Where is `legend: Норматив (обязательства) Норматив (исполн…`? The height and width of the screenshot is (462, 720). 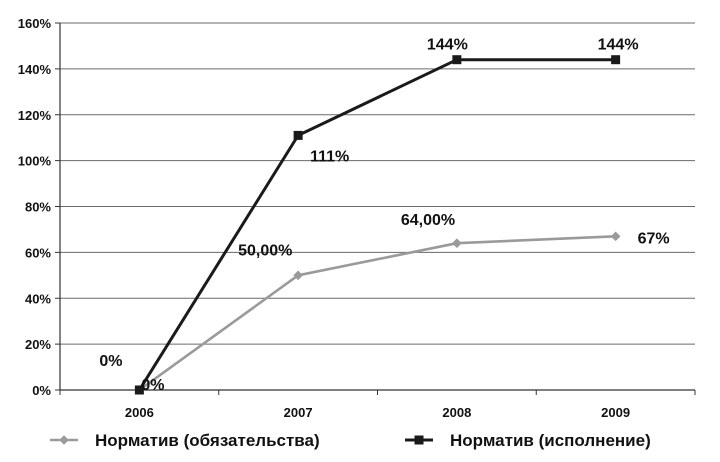 legend: Норматив (обязательства) Норматив (исполн… is located at coordinates (350, 440).